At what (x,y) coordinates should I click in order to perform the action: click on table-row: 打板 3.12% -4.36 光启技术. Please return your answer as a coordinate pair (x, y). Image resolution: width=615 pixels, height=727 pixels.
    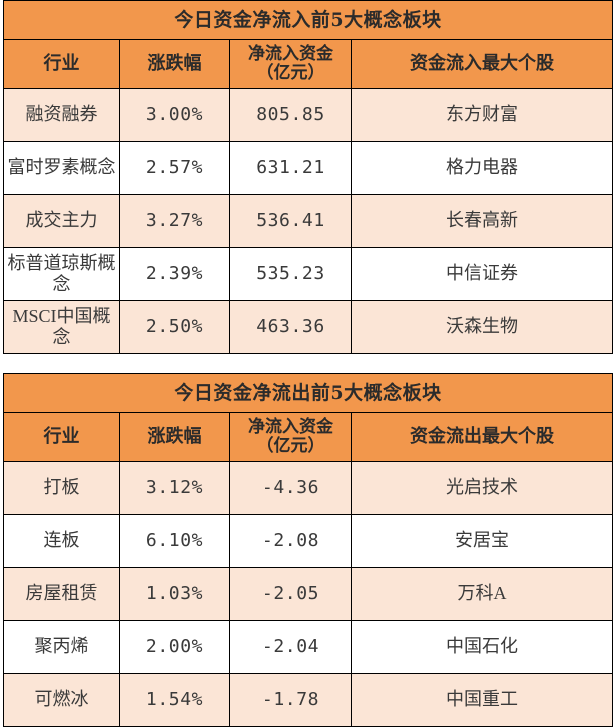
    Looking at the image, I should click on (308, 488).